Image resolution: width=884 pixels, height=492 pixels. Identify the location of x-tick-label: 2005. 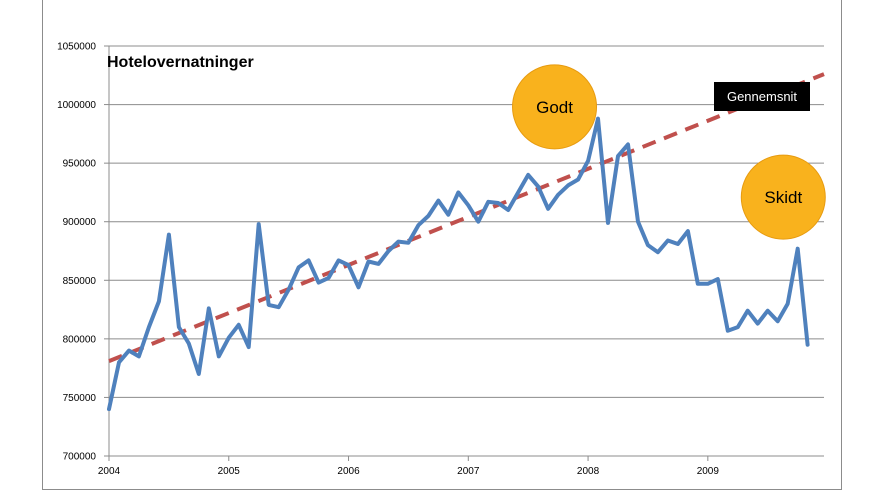
(229, 471).